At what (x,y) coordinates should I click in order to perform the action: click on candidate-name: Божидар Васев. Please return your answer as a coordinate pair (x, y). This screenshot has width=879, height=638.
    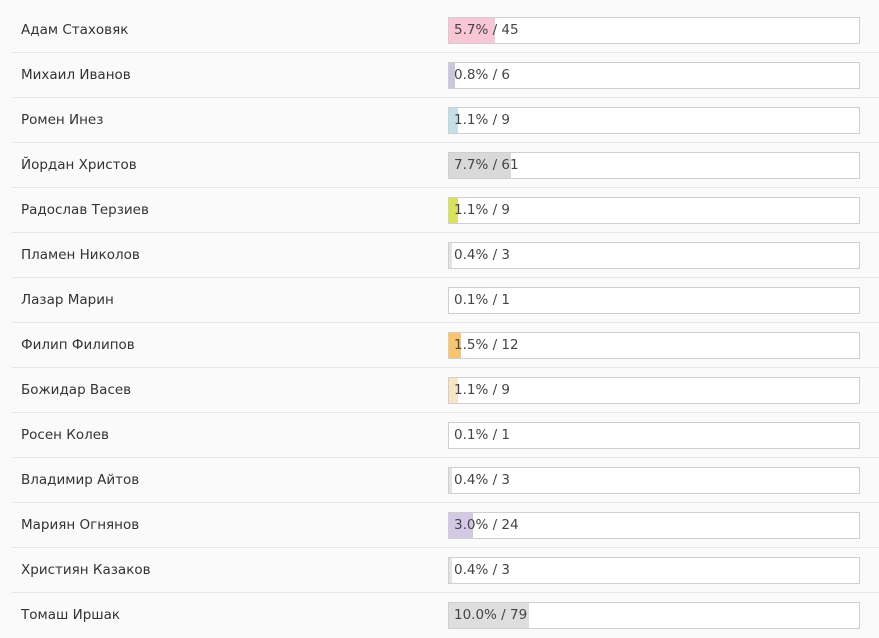
    Looking at the image, I should click on (76, 390).